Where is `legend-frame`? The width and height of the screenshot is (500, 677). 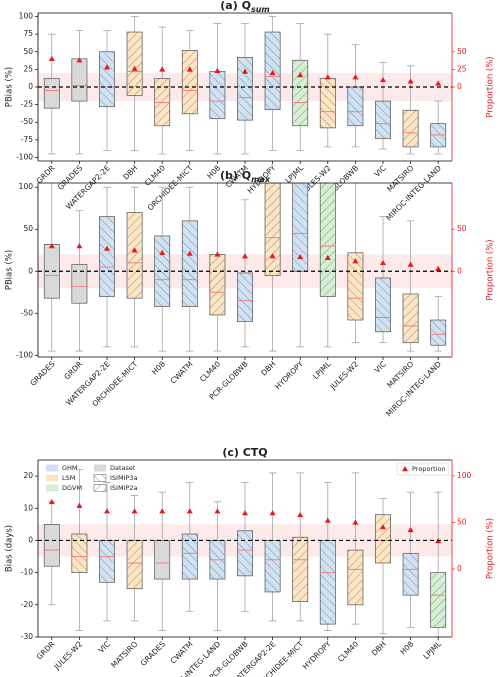
legend-frame is located at coordinates (423, 469).